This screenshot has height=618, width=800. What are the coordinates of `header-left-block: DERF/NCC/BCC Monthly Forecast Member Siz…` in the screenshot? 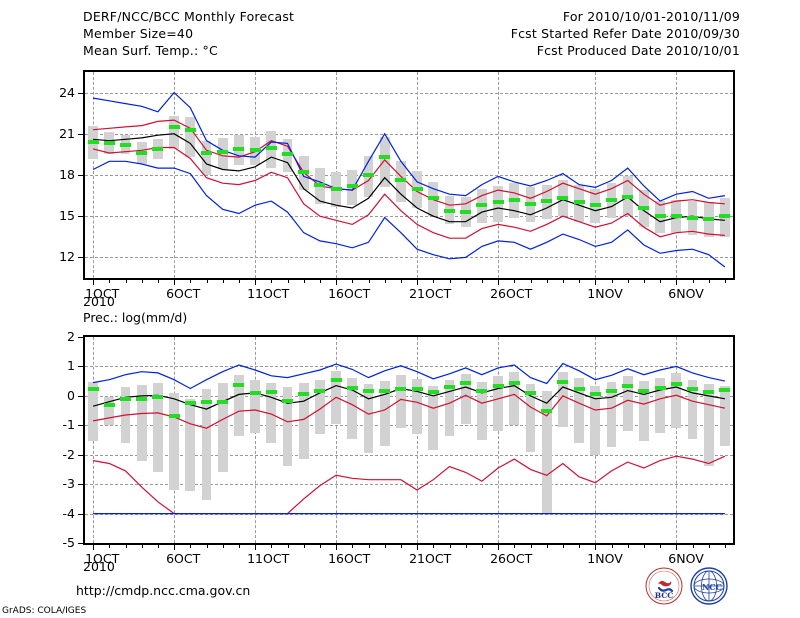 It's located at (188, 33).